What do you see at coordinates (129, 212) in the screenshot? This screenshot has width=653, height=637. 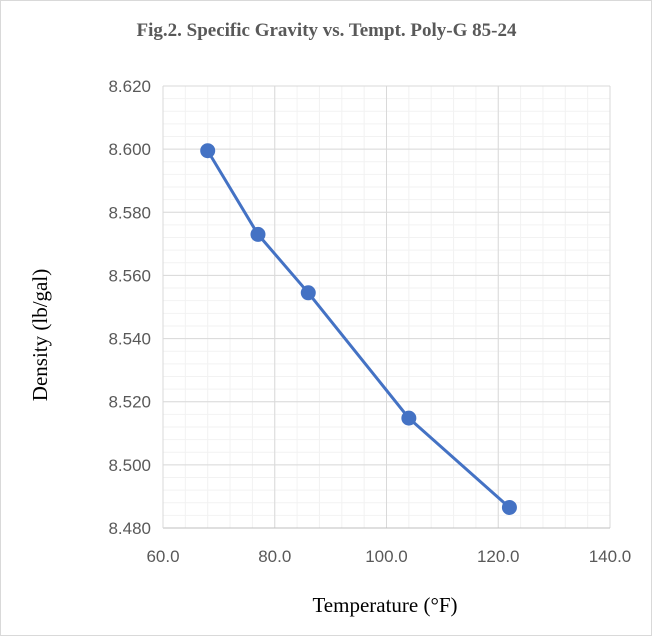 I see `y-tick-label: 8.580` at bounding box center [129, 212].